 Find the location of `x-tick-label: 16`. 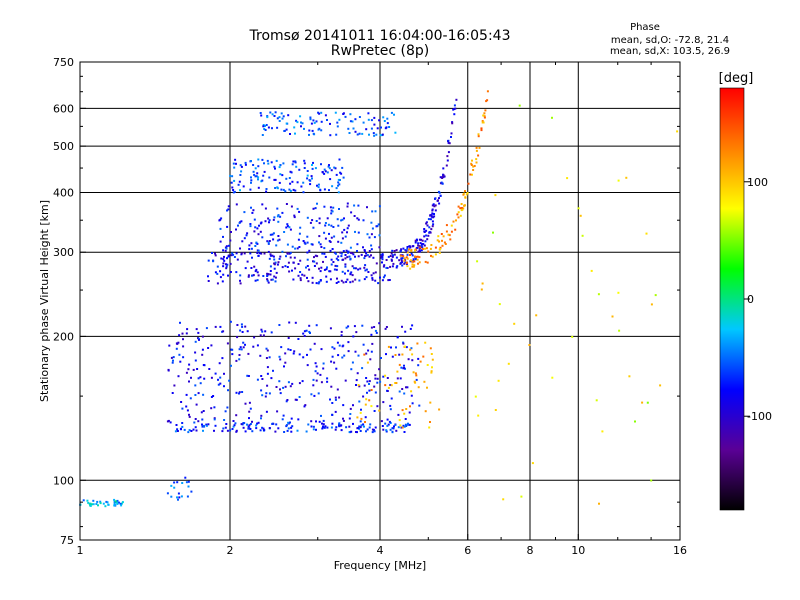

x-tick-label: 16 is located at coordinates (680, 550).